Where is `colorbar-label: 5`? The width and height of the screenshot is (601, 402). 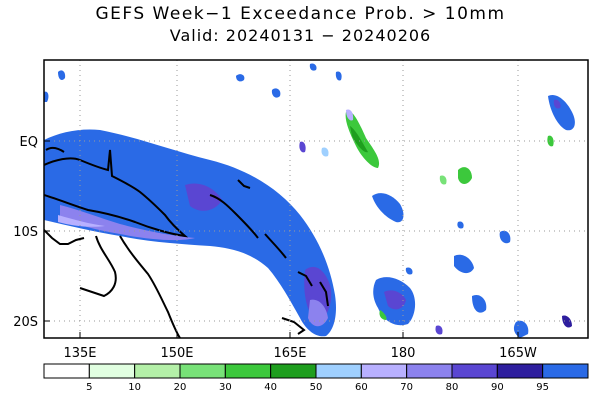
colorbar-label: 5 is located at coordinates (89, 387).